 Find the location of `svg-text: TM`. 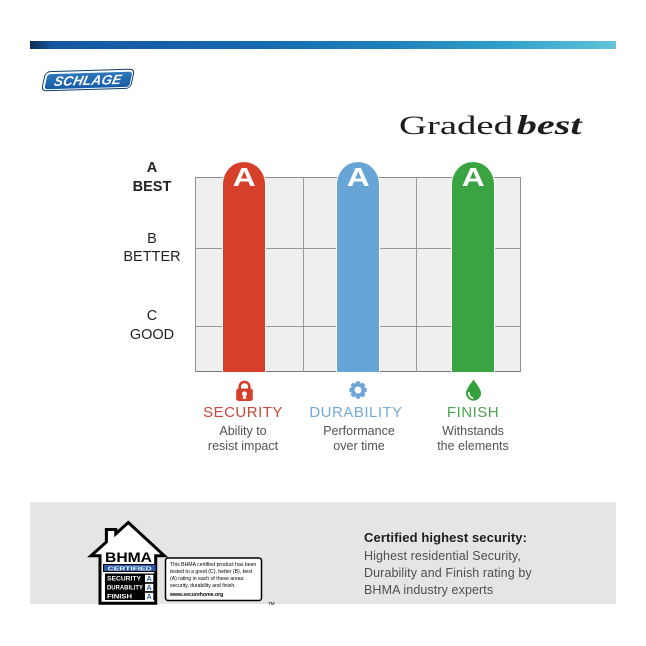

svg-text: TM is located at coordinates (271, 603).